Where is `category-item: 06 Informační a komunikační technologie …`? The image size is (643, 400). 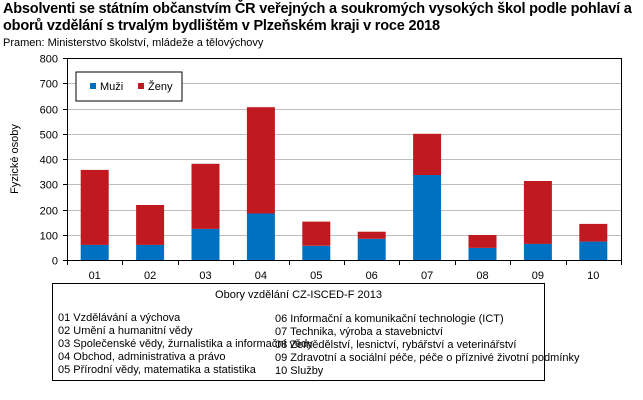 category-item: 06 Informační a komunikační technologie … is located at coordinates (389, 319).